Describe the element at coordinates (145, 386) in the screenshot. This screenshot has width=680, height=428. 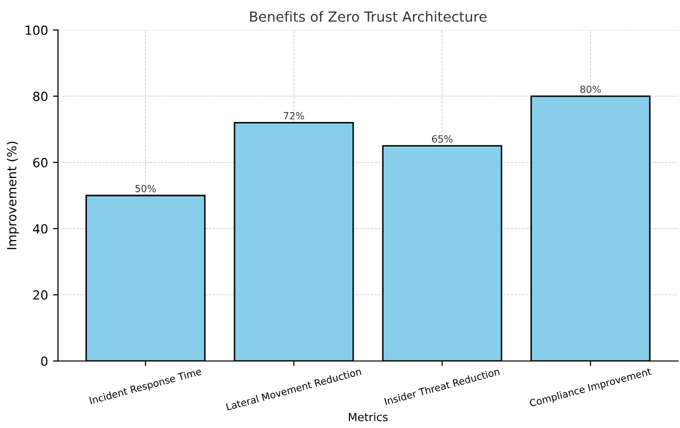
I see `x-tick-label: Incident Response Time` at that location.